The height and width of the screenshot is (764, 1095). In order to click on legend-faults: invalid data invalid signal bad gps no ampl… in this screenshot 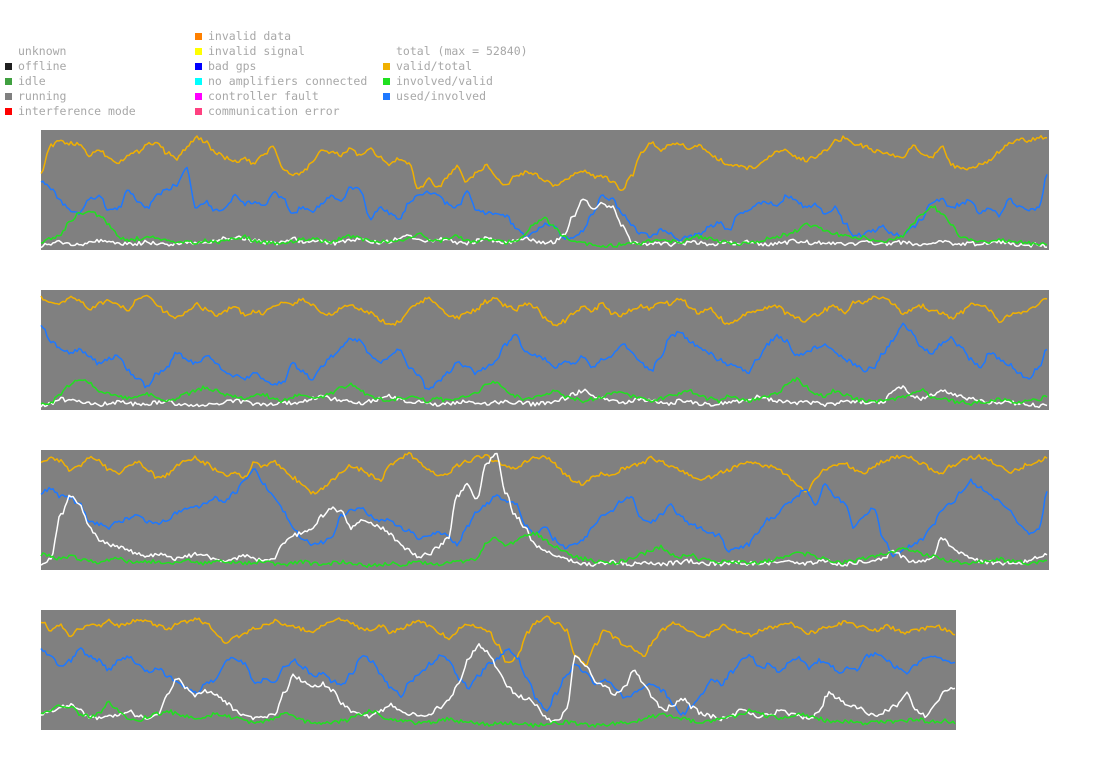, I will do `click(287, 76)`.